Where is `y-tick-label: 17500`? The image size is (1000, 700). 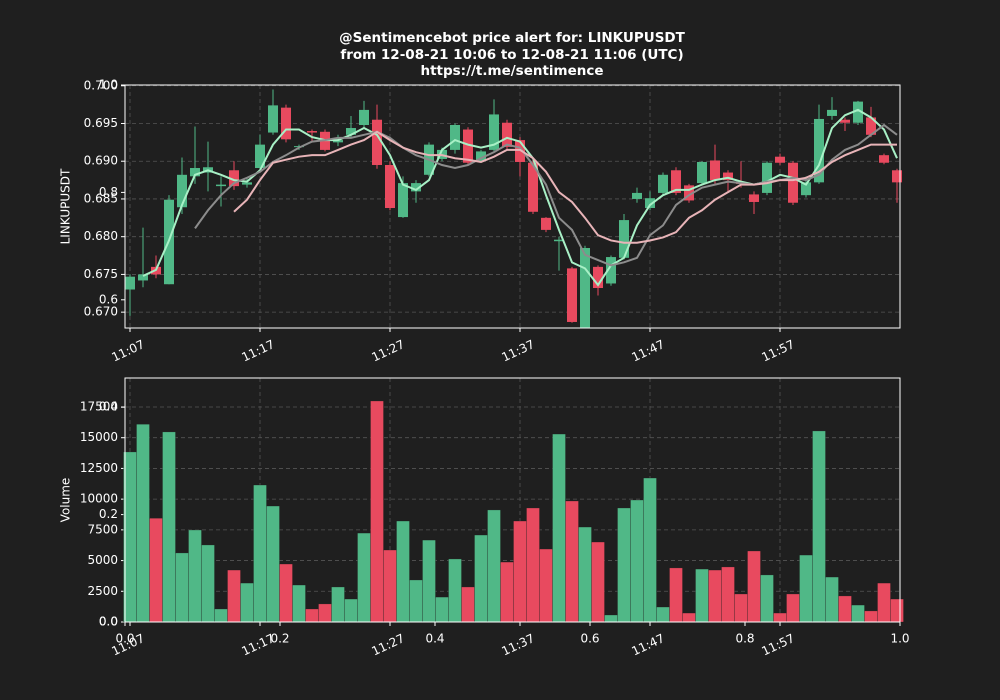
y-tick-label: 17500 is located at coordinates (99, 406).